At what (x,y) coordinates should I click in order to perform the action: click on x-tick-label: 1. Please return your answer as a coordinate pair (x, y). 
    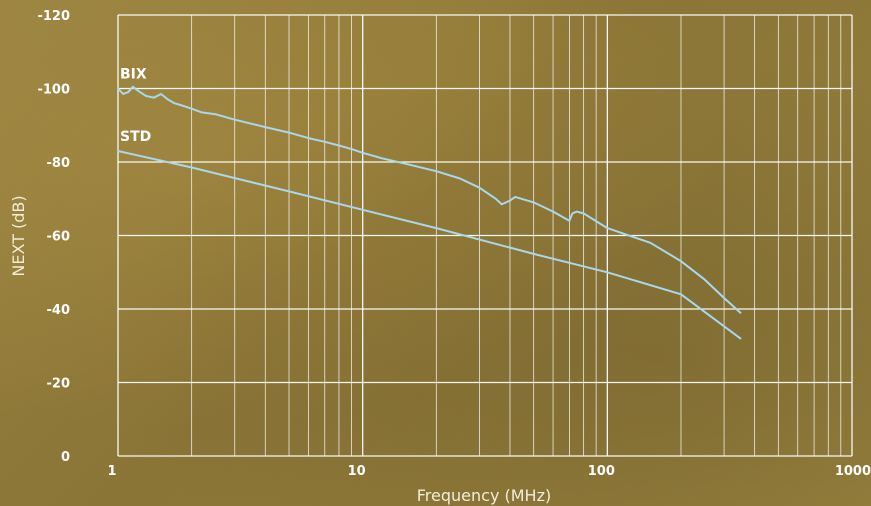
    Looking at the image, I should click on (111, 471).